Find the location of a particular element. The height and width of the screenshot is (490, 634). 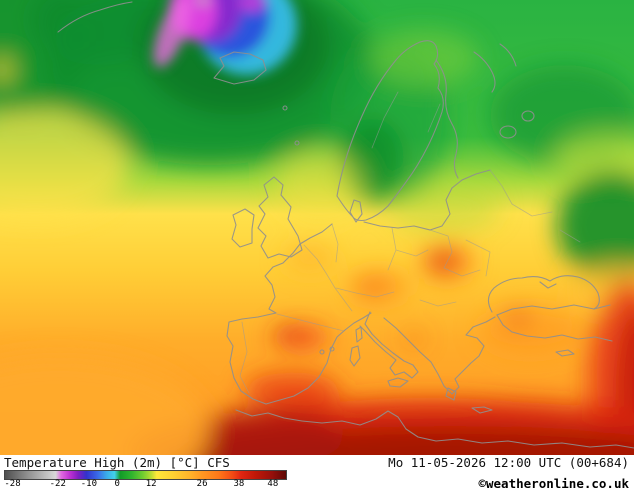

colorbar-tick: -10 is located at coordinates (89, 484).